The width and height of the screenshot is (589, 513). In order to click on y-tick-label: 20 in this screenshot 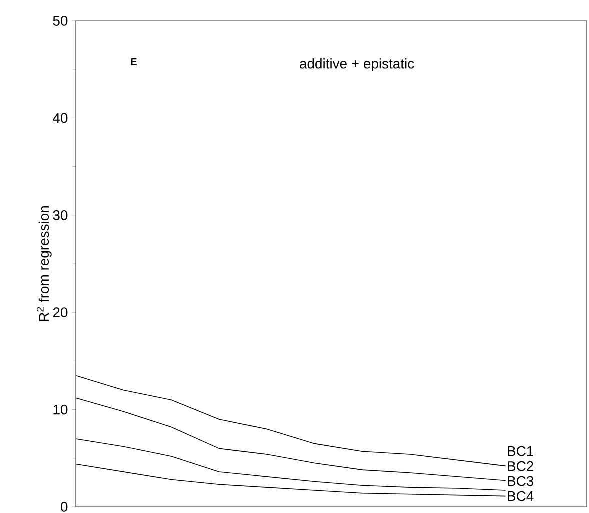, I will do `click(60, 313)`.